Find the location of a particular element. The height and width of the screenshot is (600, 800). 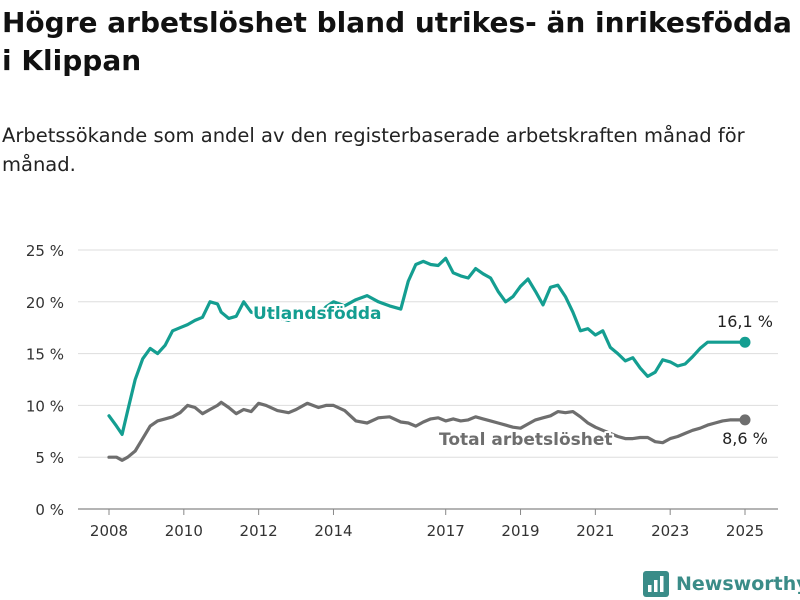

y-tick-label: 5 % is located at coordinates (49, 458).